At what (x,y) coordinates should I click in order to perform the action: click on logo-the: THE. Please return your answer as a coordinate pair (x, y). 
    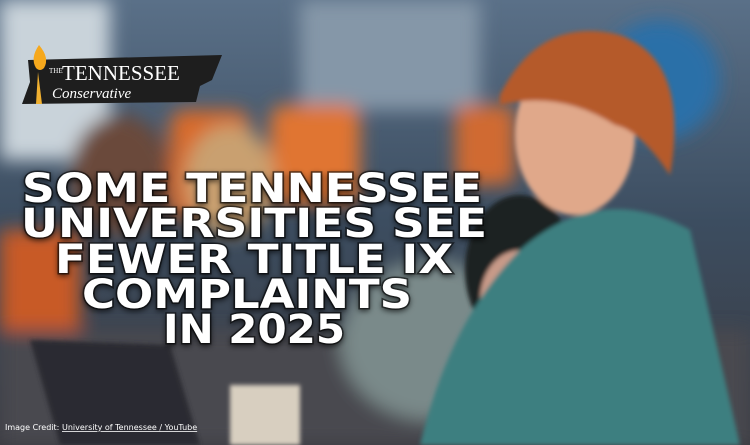
    Looking at the image, I should click on (56, 71).